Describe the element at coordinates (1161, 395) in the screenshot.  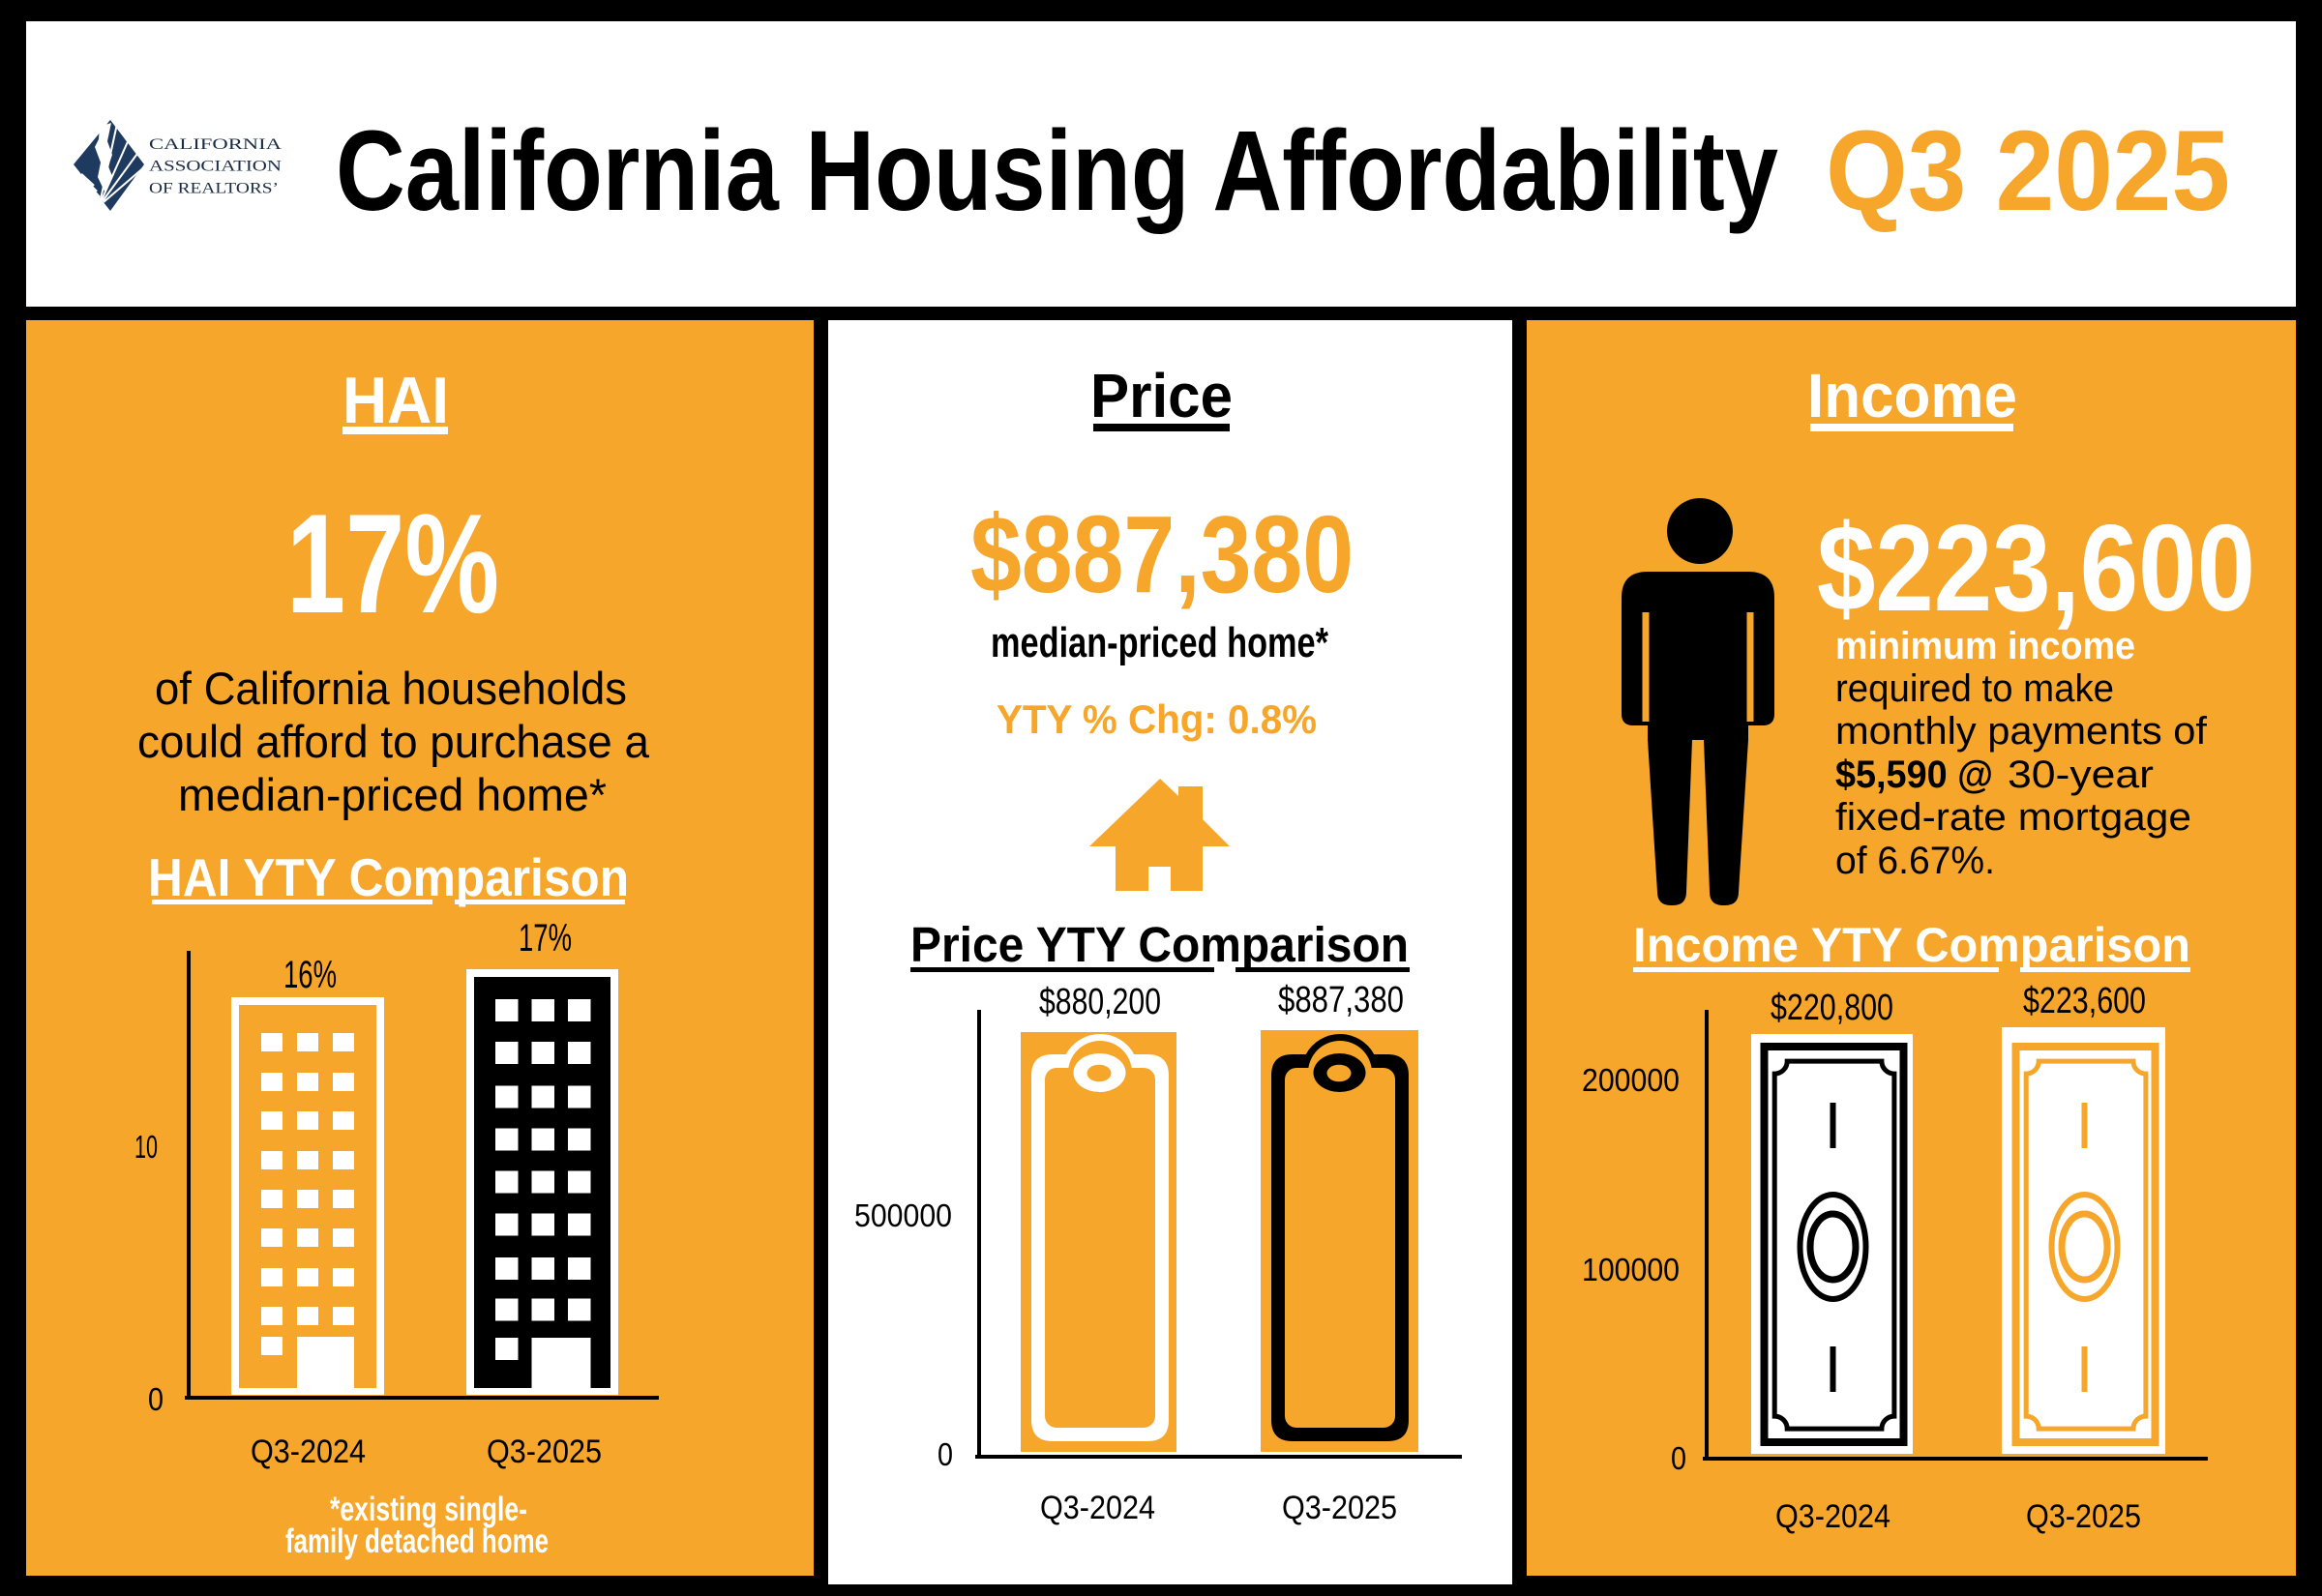
I see `svg-text: Price` at that location.